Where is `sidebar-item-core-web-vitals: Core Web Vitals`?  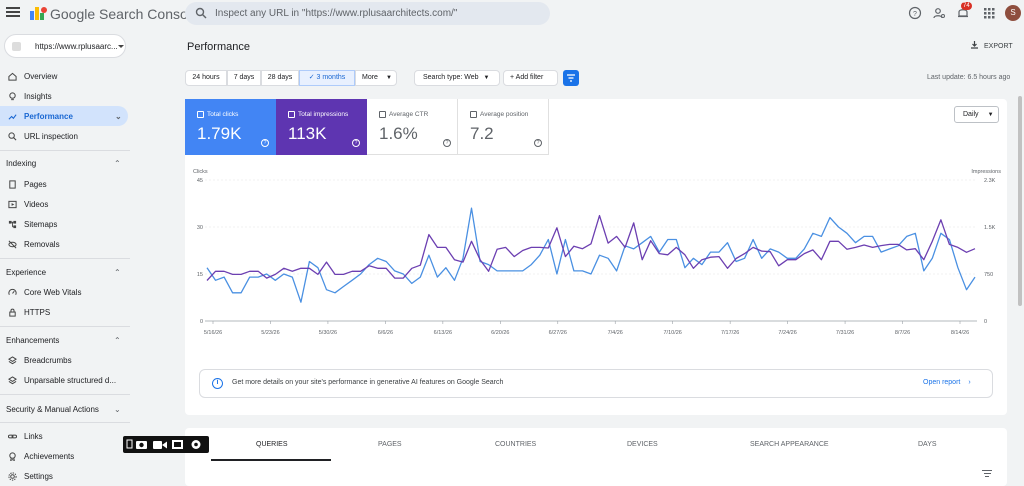
sidebar-item-core-web-vitals: Core Web Vitals is located at coordinates (64, 292).